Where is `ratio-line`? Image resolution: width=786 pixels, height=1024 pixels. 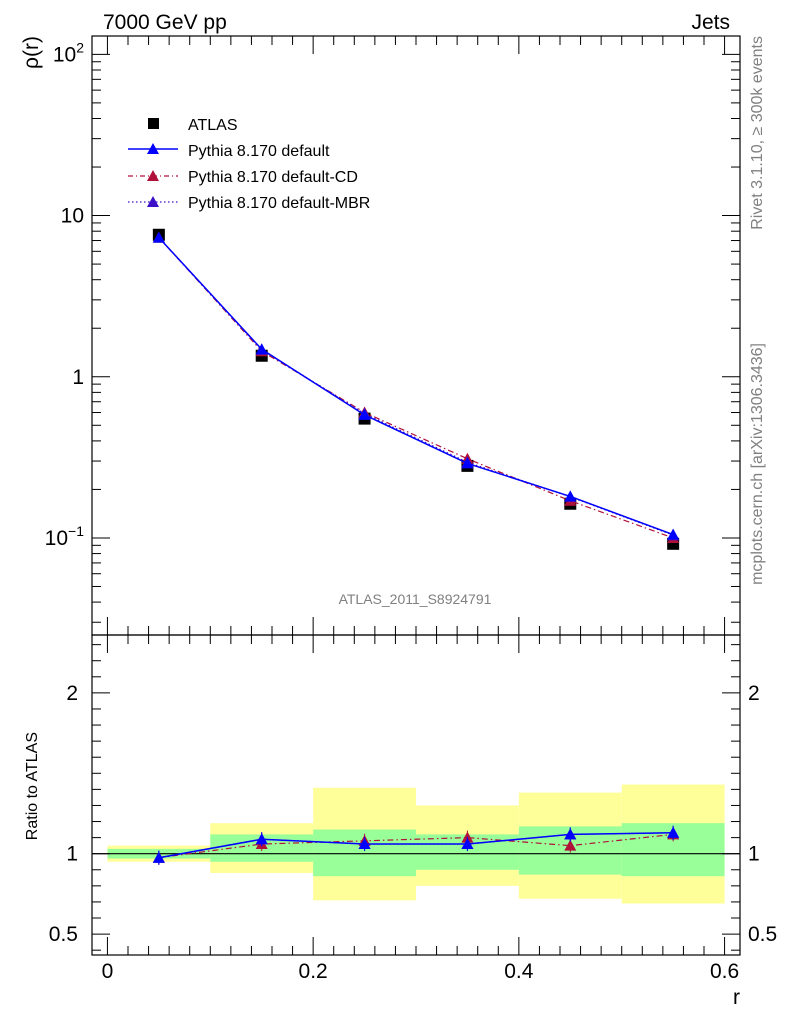
ratio-line is located at coordinates (416, 845).